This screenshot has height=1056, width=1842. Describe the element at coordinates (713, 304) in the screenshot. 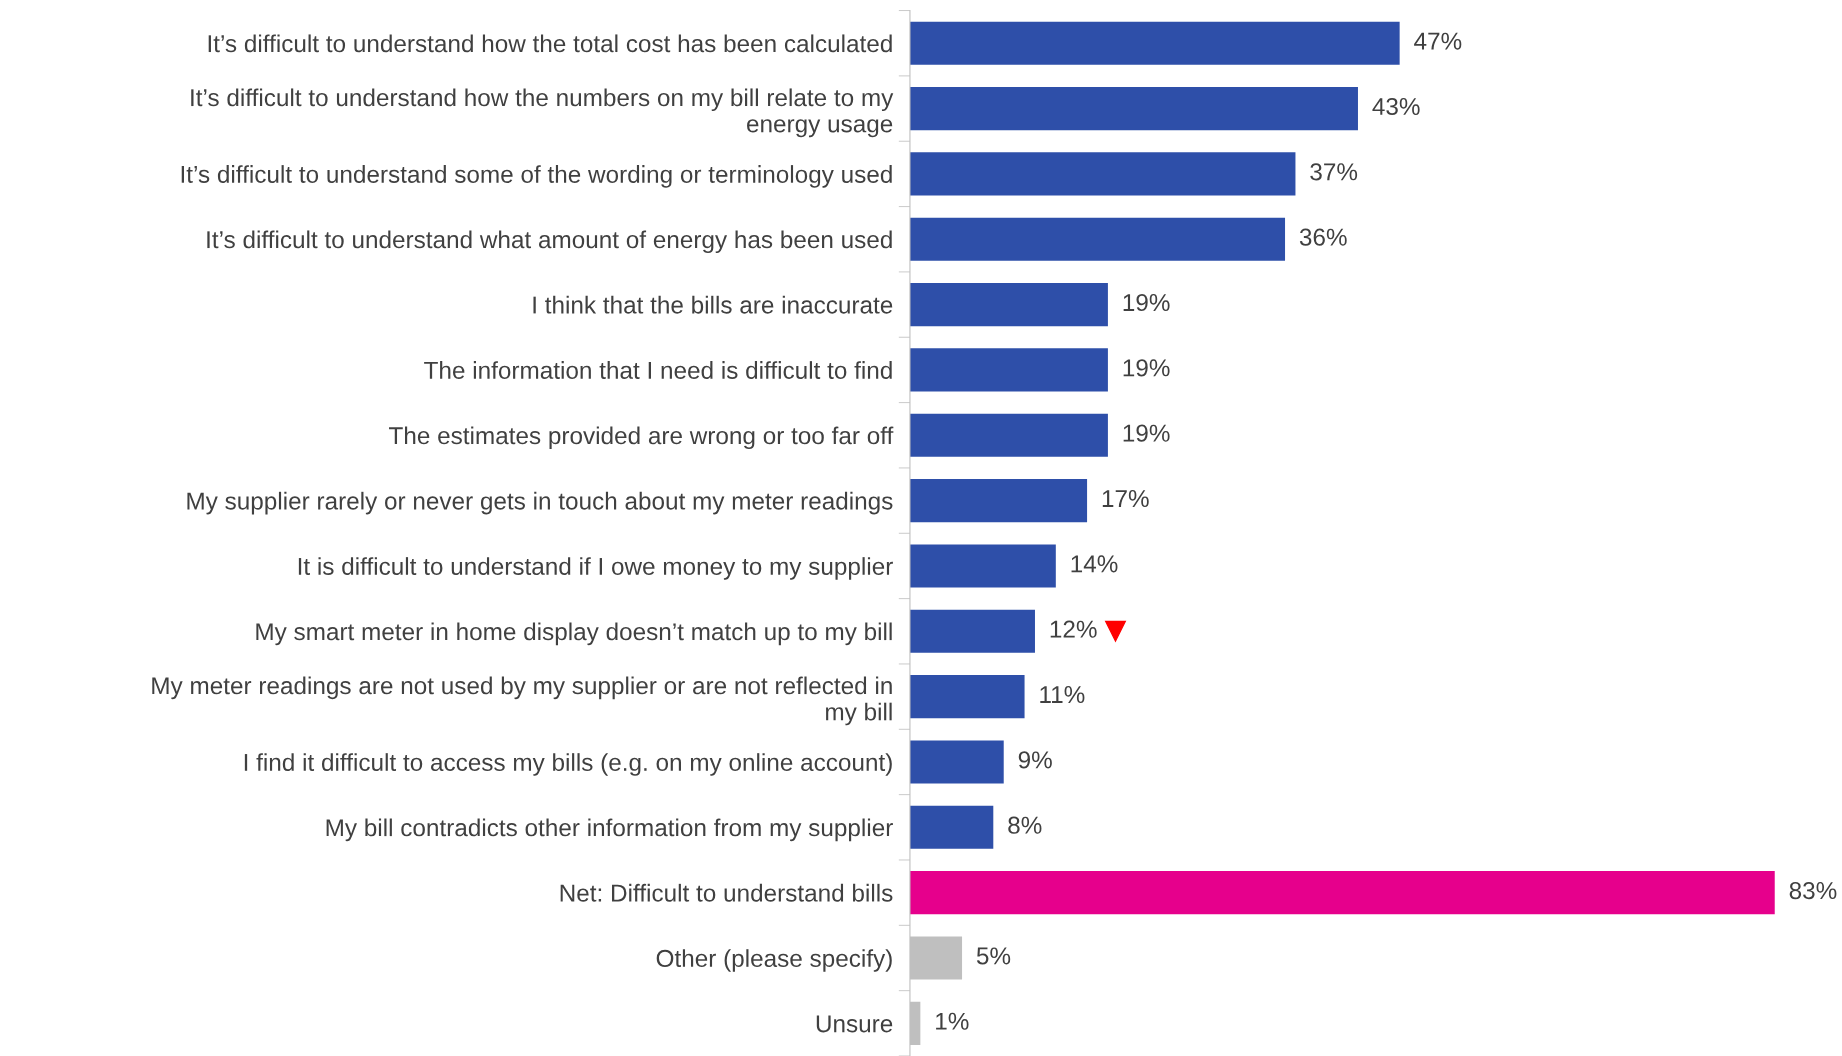

I see `y-tick-label: I think that the bills are inaccurate` at that location.